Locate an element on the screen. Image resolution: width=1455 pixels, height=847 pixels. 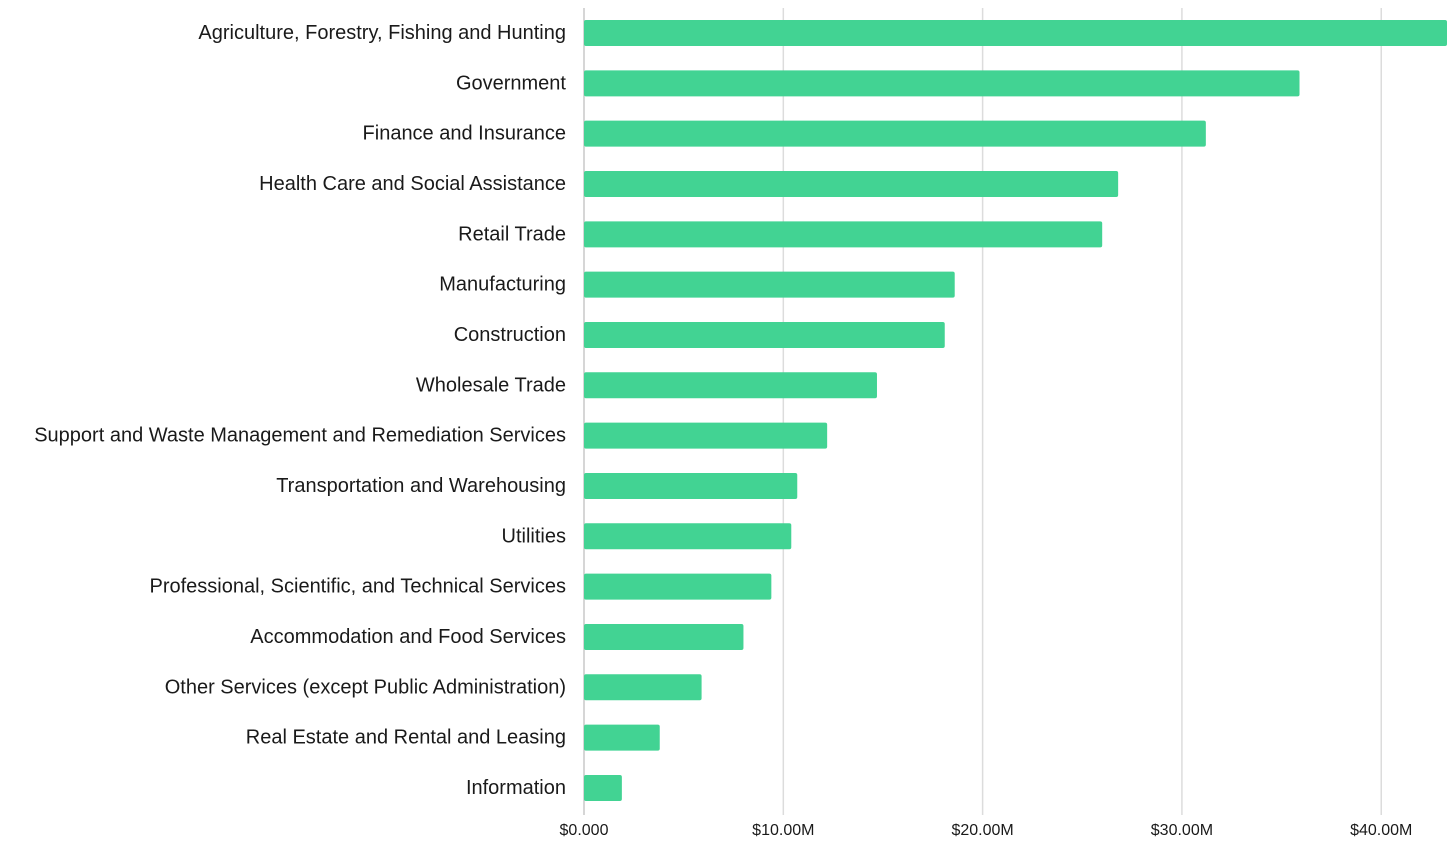
category-label: Transportation and Warehousing is located at coordinates (421, 486).